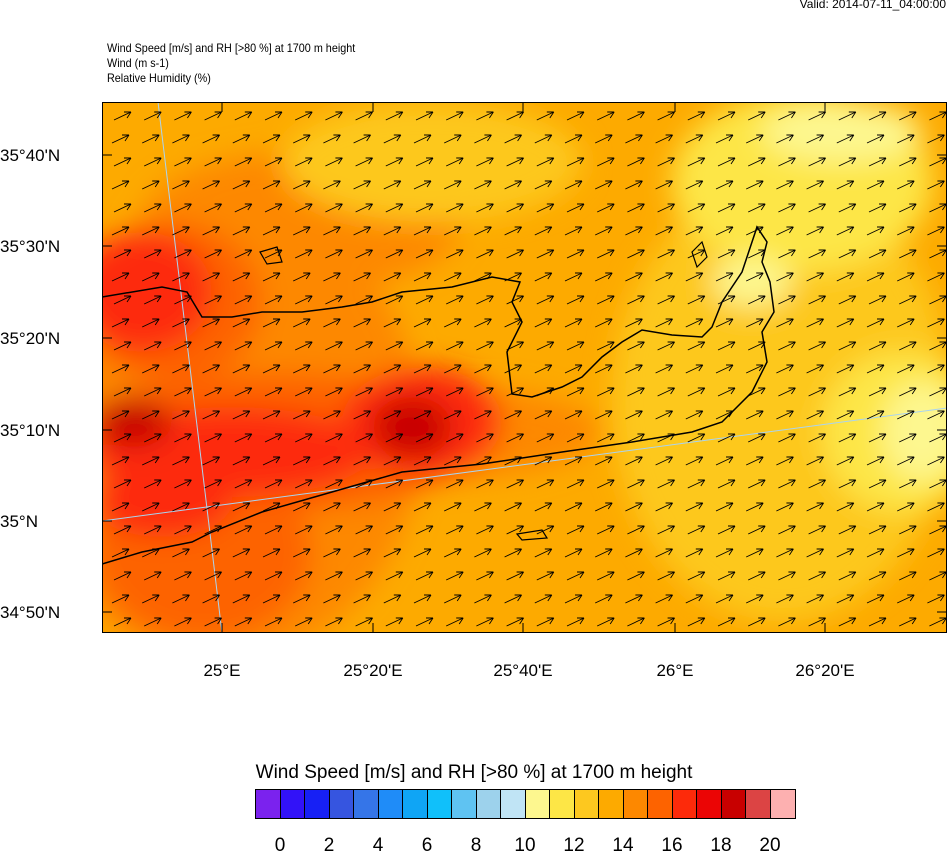  Describe the element at coordinates (30, 338) in the screenshot. I see `lat-label: 35°20'N` at that location.